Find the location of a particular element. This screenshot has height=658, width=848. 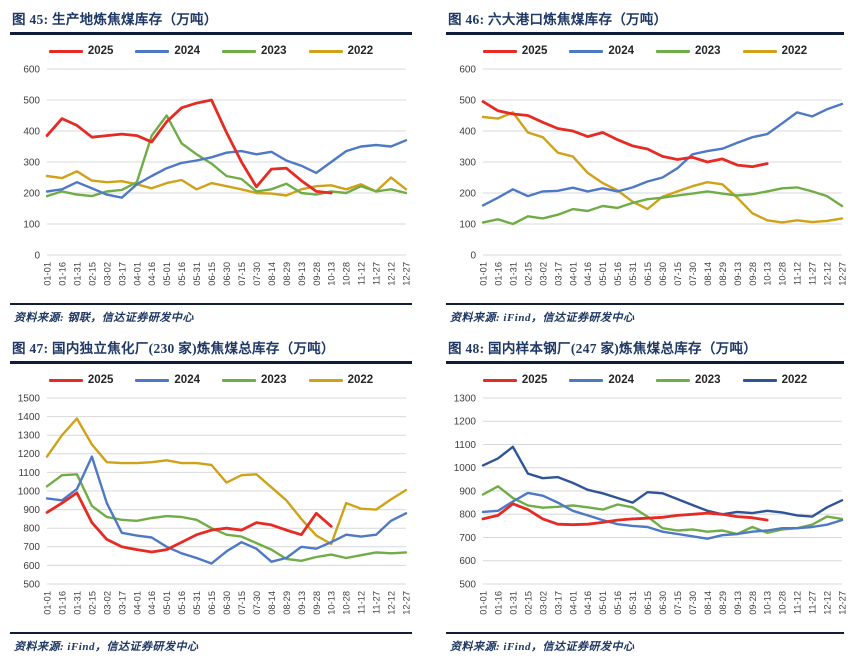

legend-swatch-2022 is located at coordinates (325, 51).